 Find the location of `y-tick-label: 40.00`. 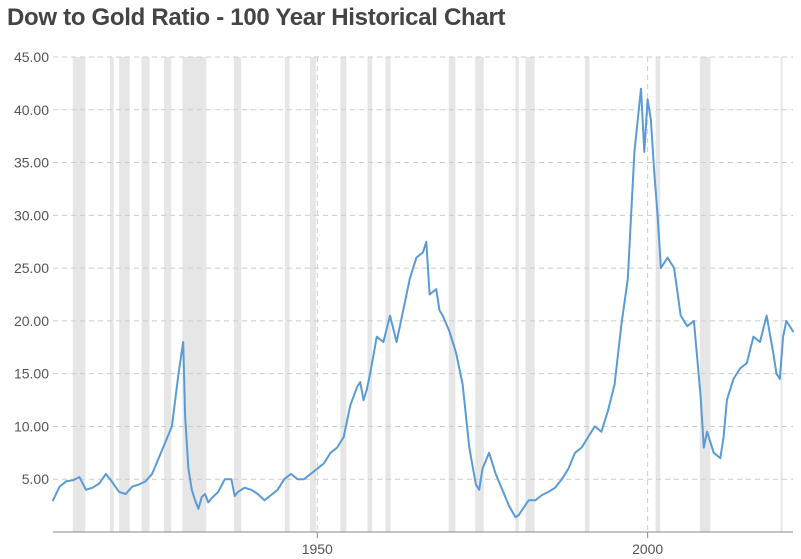

y-tick-label: 40.00 is located at coordinates (31, 110).